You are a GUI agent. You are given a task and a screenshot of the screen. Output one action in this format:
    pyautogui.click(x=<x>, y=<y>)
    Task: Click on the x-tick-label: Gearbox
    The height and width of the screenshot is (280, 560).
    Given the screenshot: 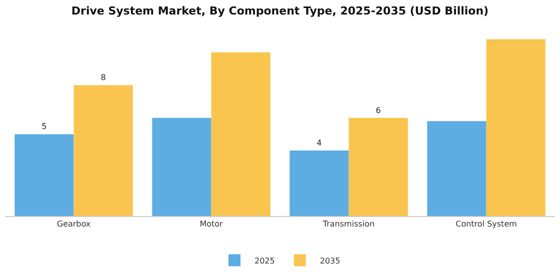 What is the action you would take?
    pyautogui.click(x=73, y=224)
    